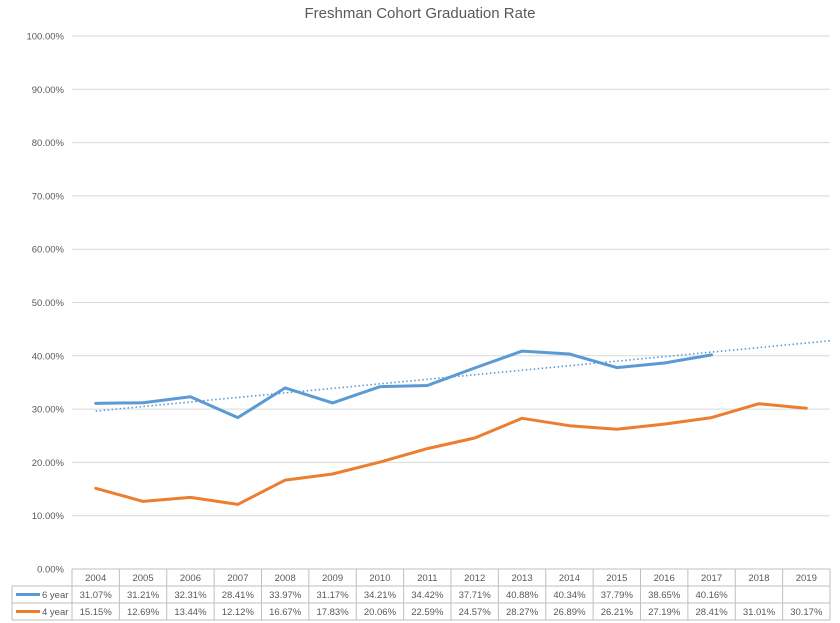 This screenshot has width=840, height=623. I want to click on series-line-6-year, so click(404, 384).